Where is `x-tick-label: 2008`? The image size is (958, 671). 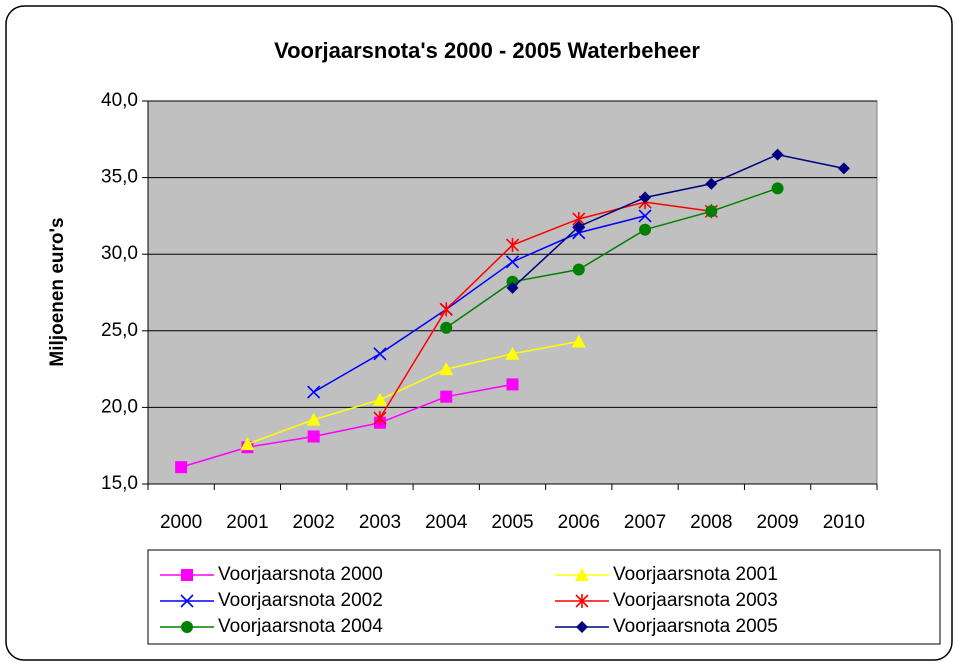
x-tick-label: 2008 is located at coordinates (711, 522).